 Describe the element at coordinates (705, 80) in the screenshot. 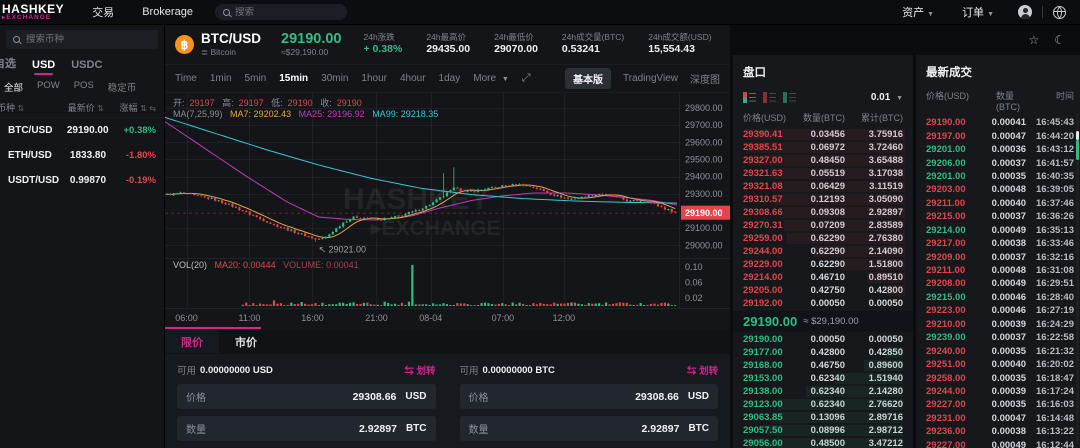

I see `view-depth: 深度图` at that location.